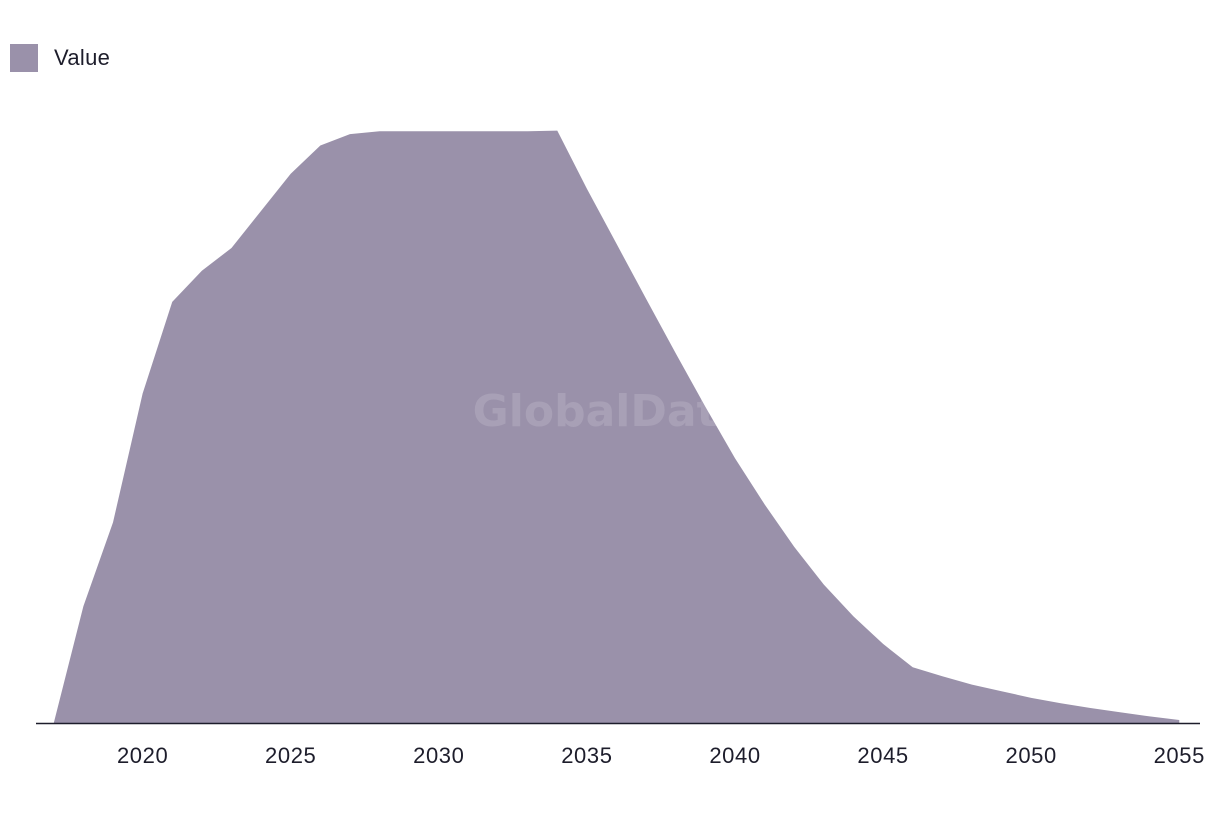 This screenshot has width=1220, height=816. What do you see at coordinates (882, 755) in the screenshot?
I see `x-tick-label: 2045` at bounding box center [882, 755].